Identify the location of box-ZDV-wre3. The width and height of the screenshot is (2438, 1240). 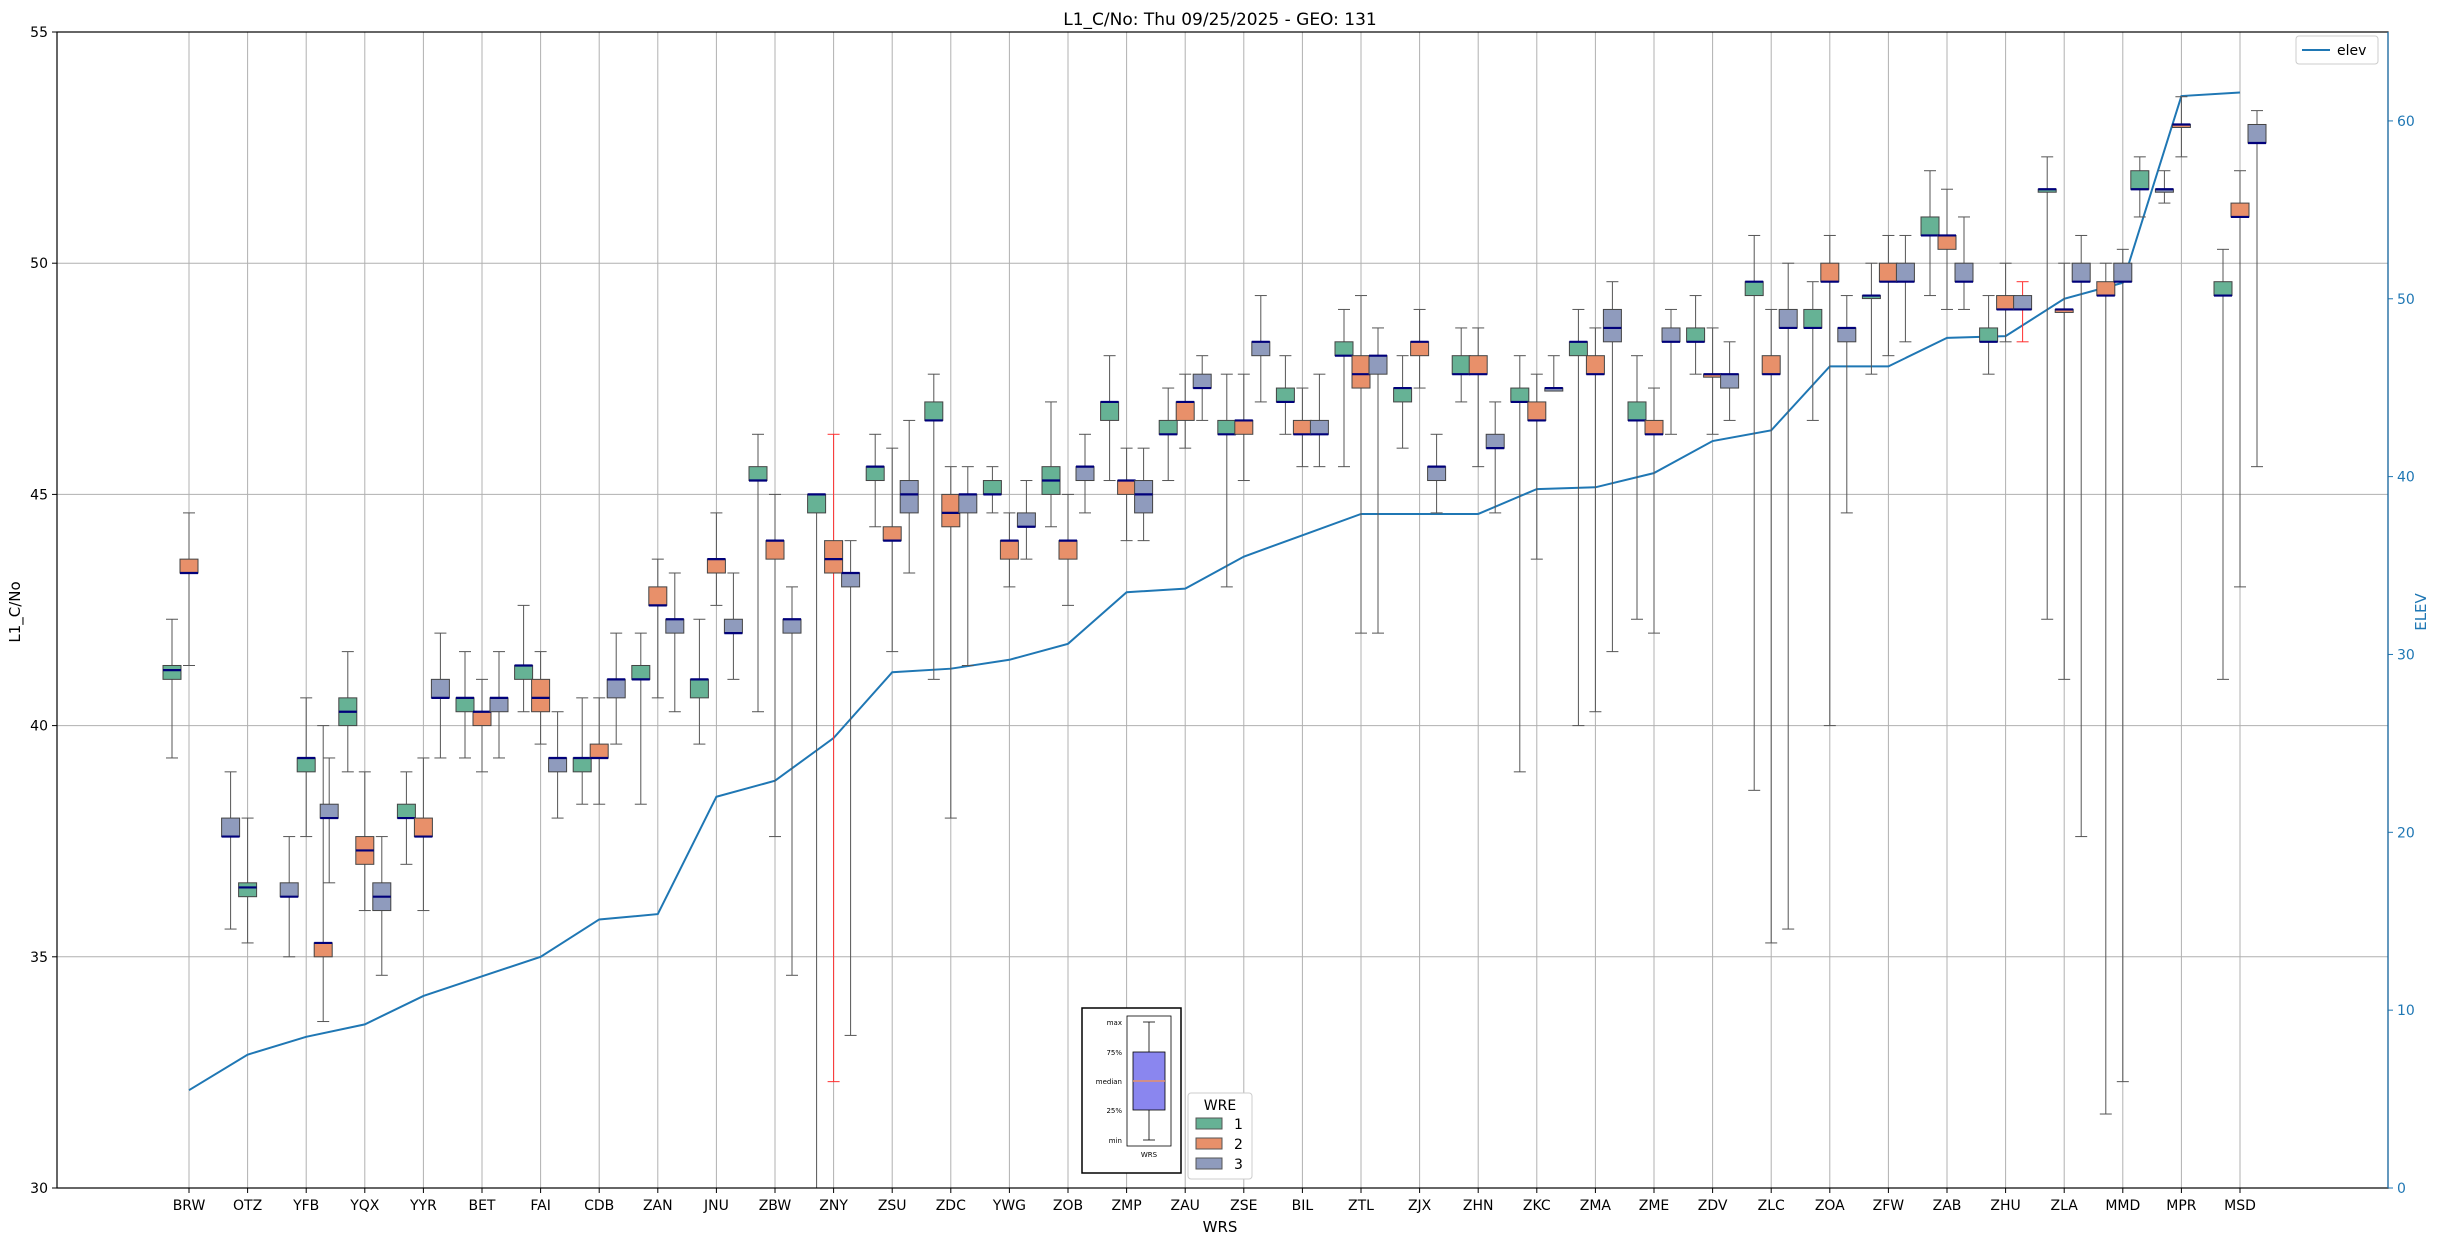
(1730, 381).